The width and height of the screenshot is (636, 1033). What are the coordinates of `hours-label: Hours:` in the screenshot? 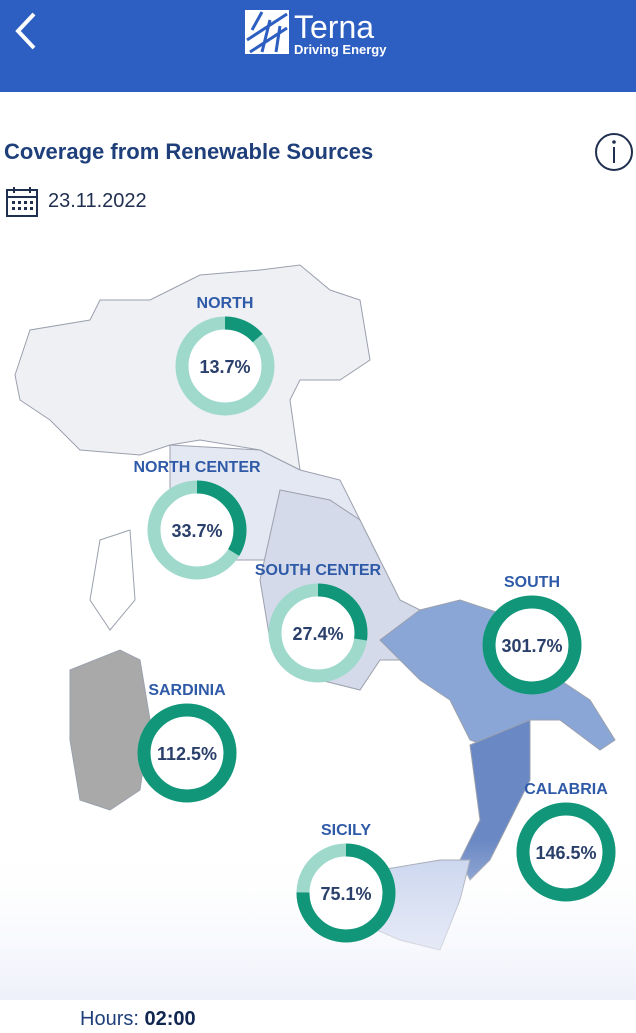 It's located at (109, 1019).